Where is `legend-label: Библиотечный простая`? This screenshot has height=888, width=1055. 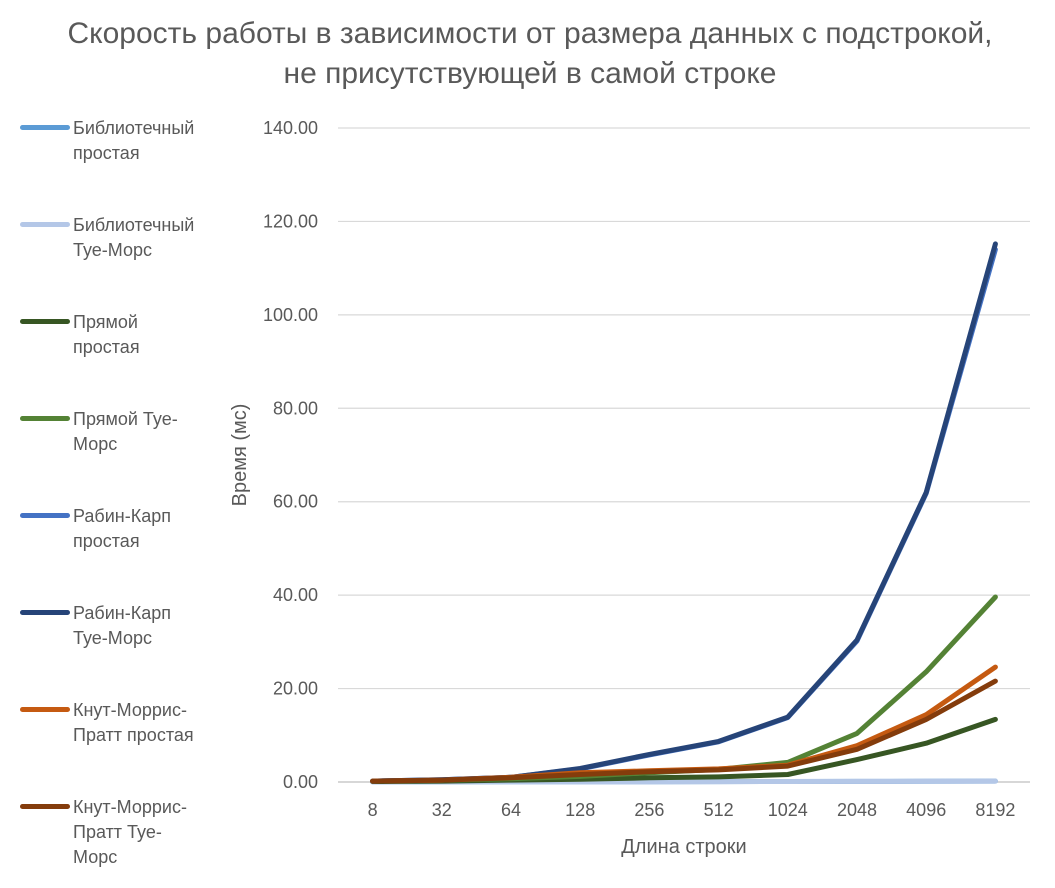
legend-label: Библиотечный простая is located at coordinates (148, 141).